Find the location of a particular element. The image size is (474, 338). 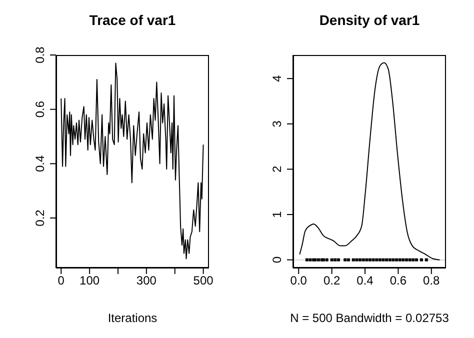

chart-title: Trace of var1 is located at coordinates (132, 20).